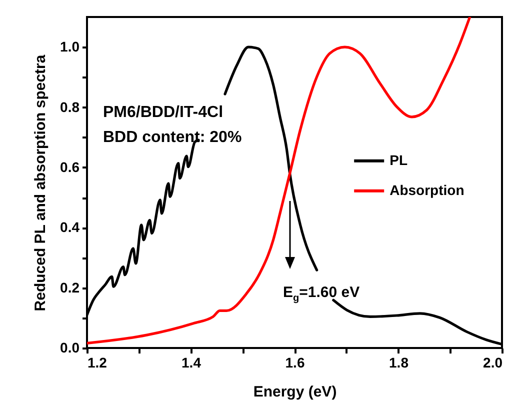  What do you see at coordinates (70, 106) in the screenshot?
I see `y-tick-label: 0.8` at bounding box center [70, 106].